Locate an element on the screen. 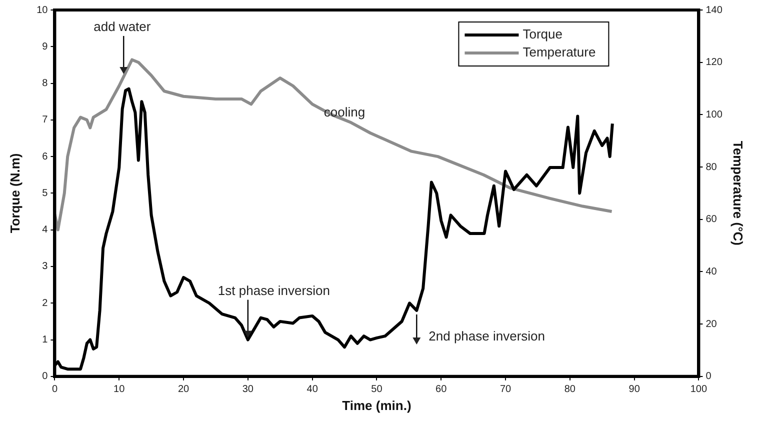 This screenshot has width=765, height=422. y-tick-label: 3 is located at coordinates (45, 266).